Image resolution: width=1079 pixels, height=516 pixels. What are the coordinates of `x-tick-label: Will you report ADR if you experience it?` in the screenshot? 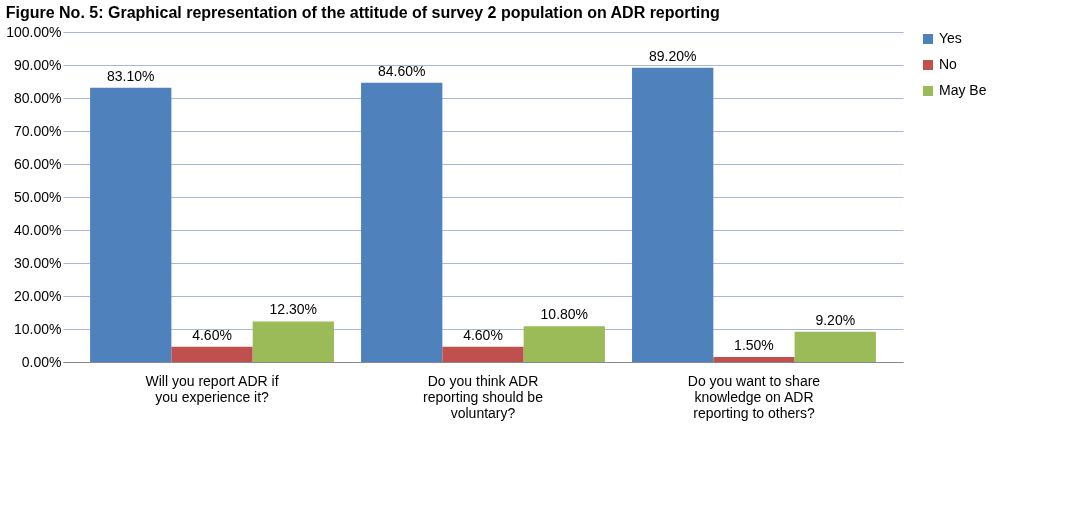 It's located at (212, 388).